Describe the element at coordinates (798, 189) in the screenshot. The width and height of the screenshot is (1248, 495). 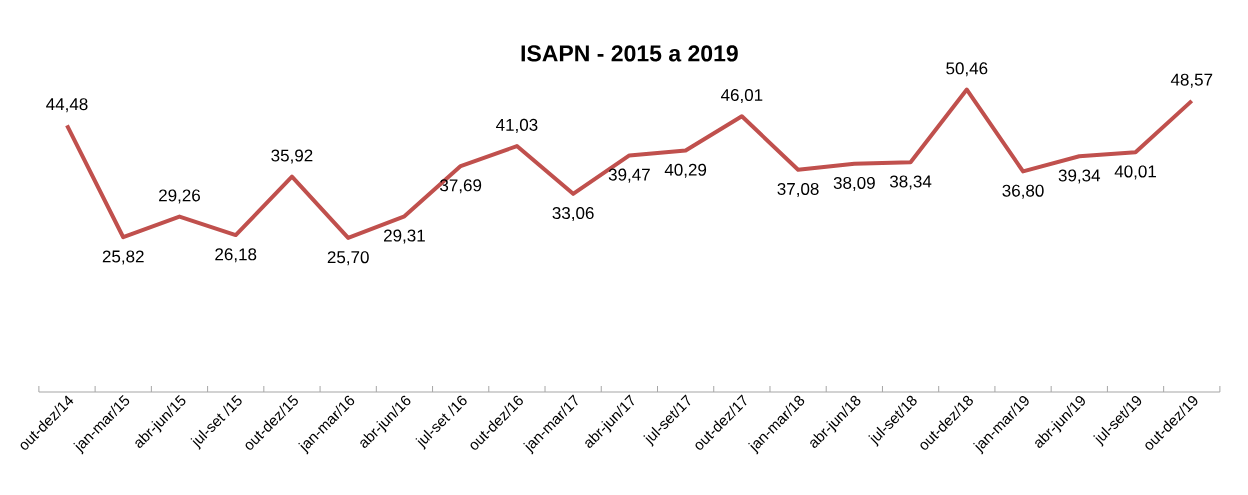
I see `data-label: 37,08` at that location.